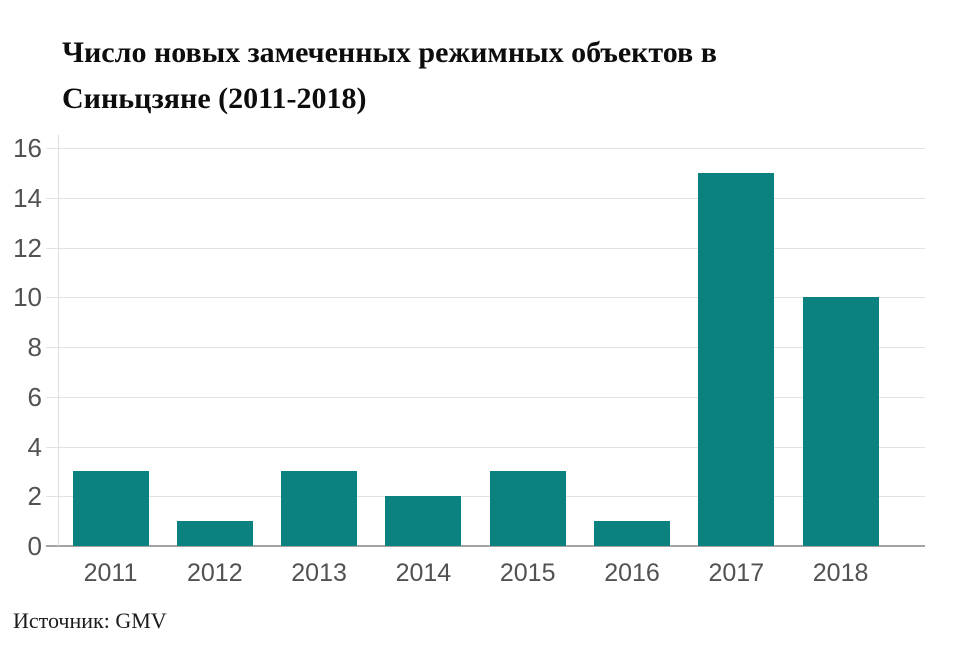 This screenshot has height=649, width=976. What do you see at coordinates (423, 573) in the screenshot?
I see `x-tick-label-2014: 2014` at bounding box center [423, 573].